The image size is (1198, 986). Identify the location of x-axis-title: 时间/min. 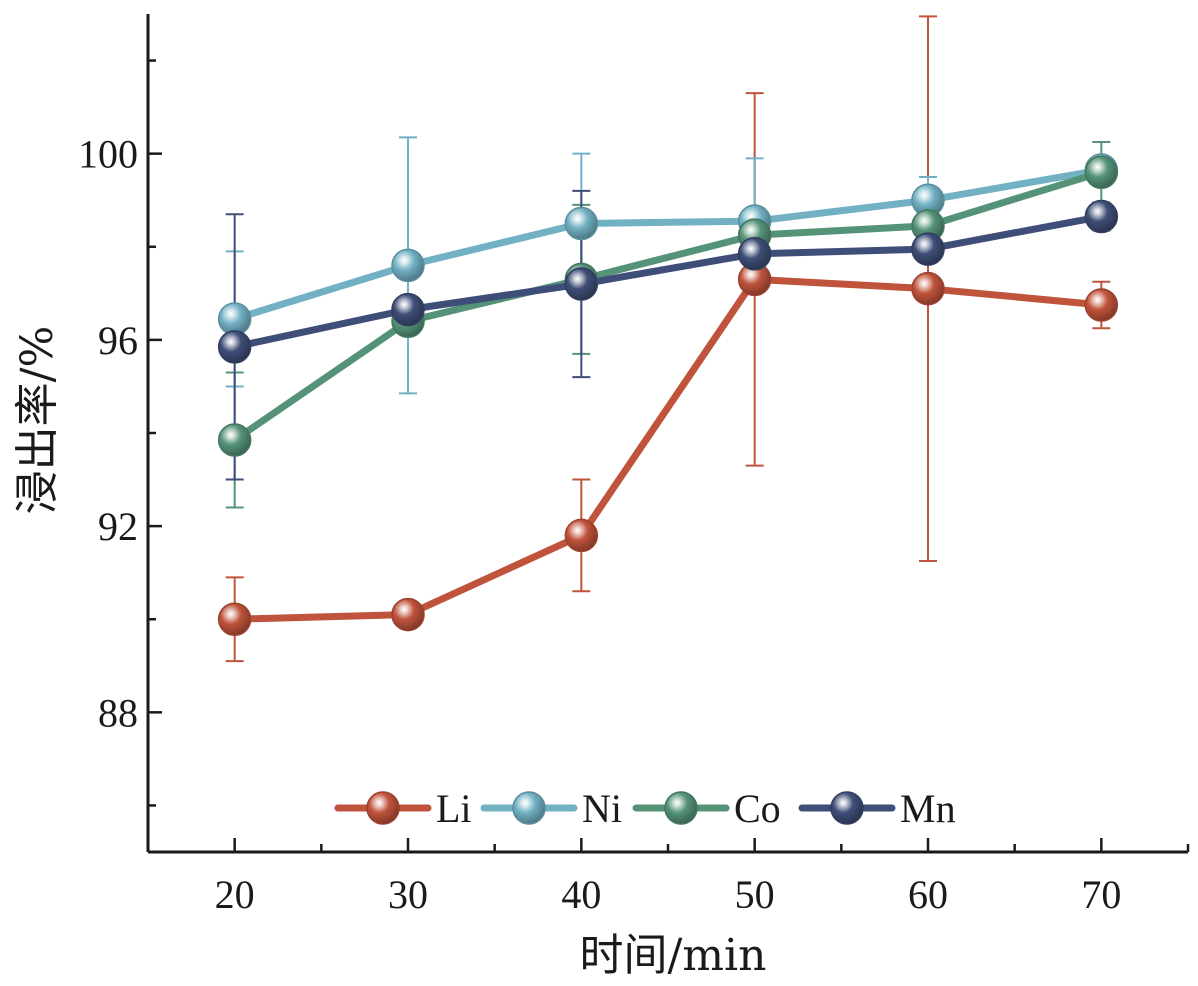
(673, 955).